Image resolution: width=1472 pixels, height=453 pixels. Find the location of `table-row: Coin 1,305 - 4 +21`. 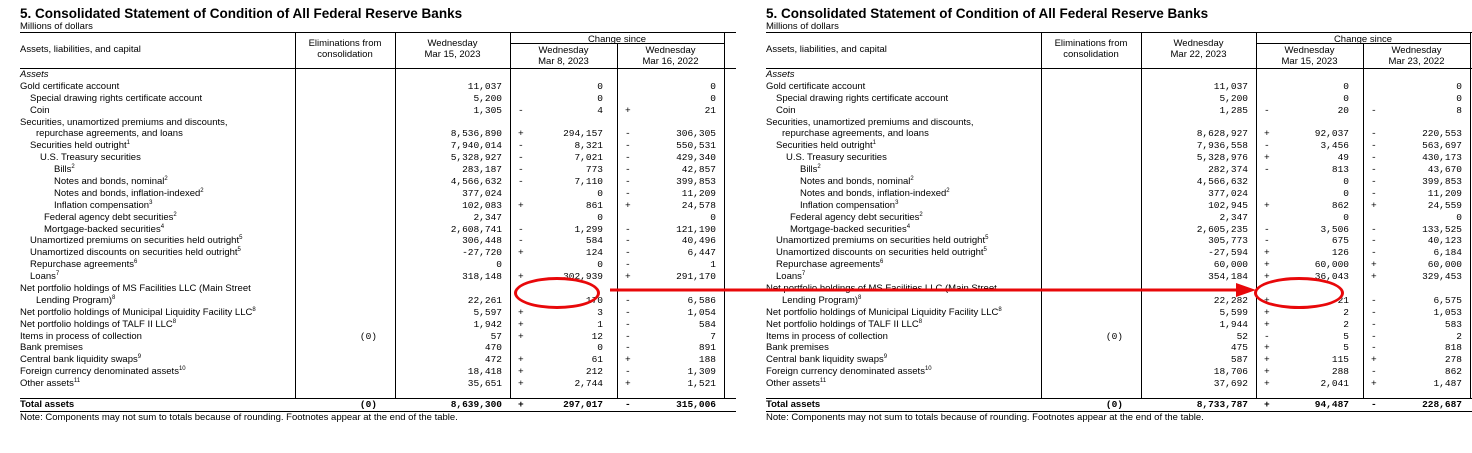

table-row: Coin 1,305 - 4 +21 is located at coordinates (378, 111).